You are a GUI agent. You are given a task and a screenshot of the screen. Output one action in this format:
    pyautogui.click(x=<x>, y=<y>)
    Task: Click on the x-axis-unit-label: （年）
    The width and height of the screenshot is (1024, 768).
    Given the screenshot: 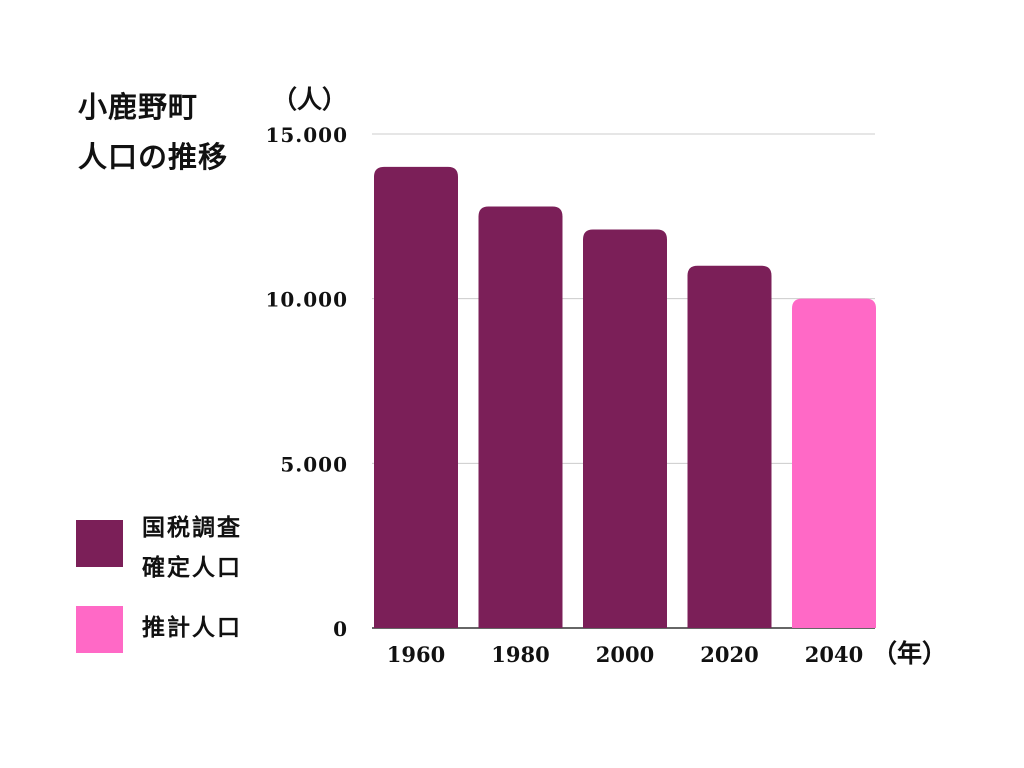 What is the action you would take?
    pyautogui.click(x=910, y=653)
    